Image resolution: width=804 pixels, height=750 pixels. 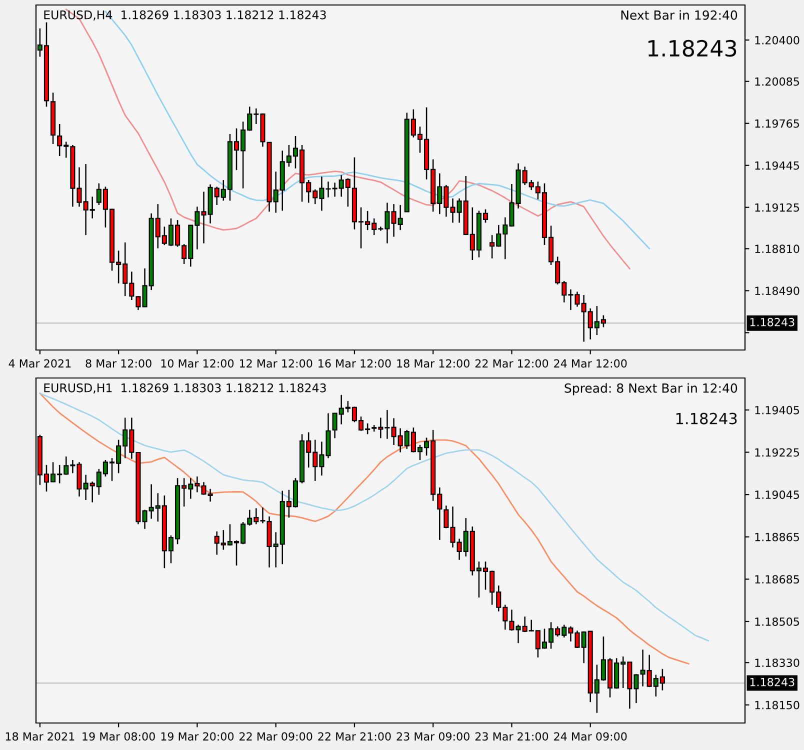 What do you see at coordinates (433, 363) in the screenshot?
I see `x-tick-label: 18 Mar 12:00` at bounding box center [433, 363].